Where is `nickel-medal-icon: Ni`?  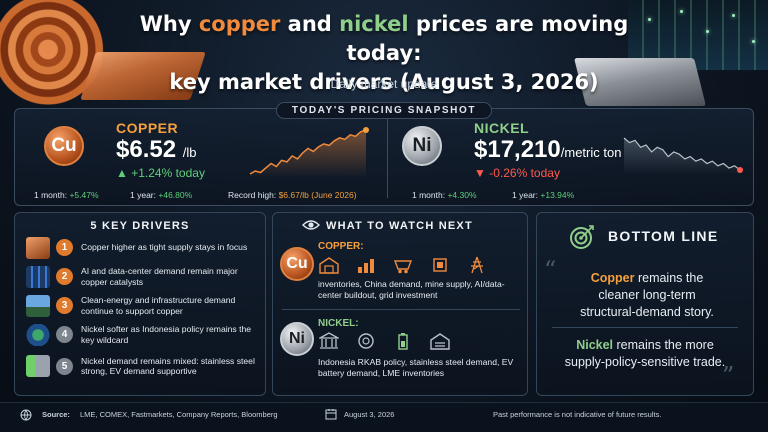
nickel-medal-icon: Ni is located at coordinates (422, 146).